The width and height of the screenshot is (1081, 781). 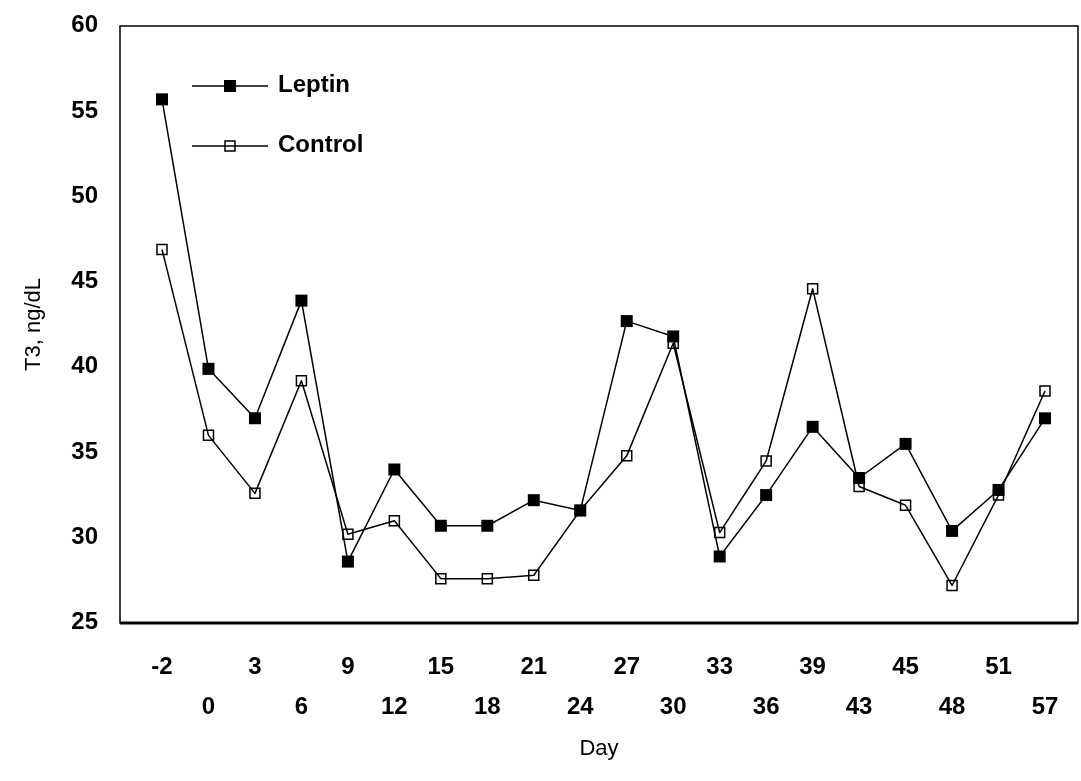 I want to click on x-tick-label: 0, so click(x=208, y=706).